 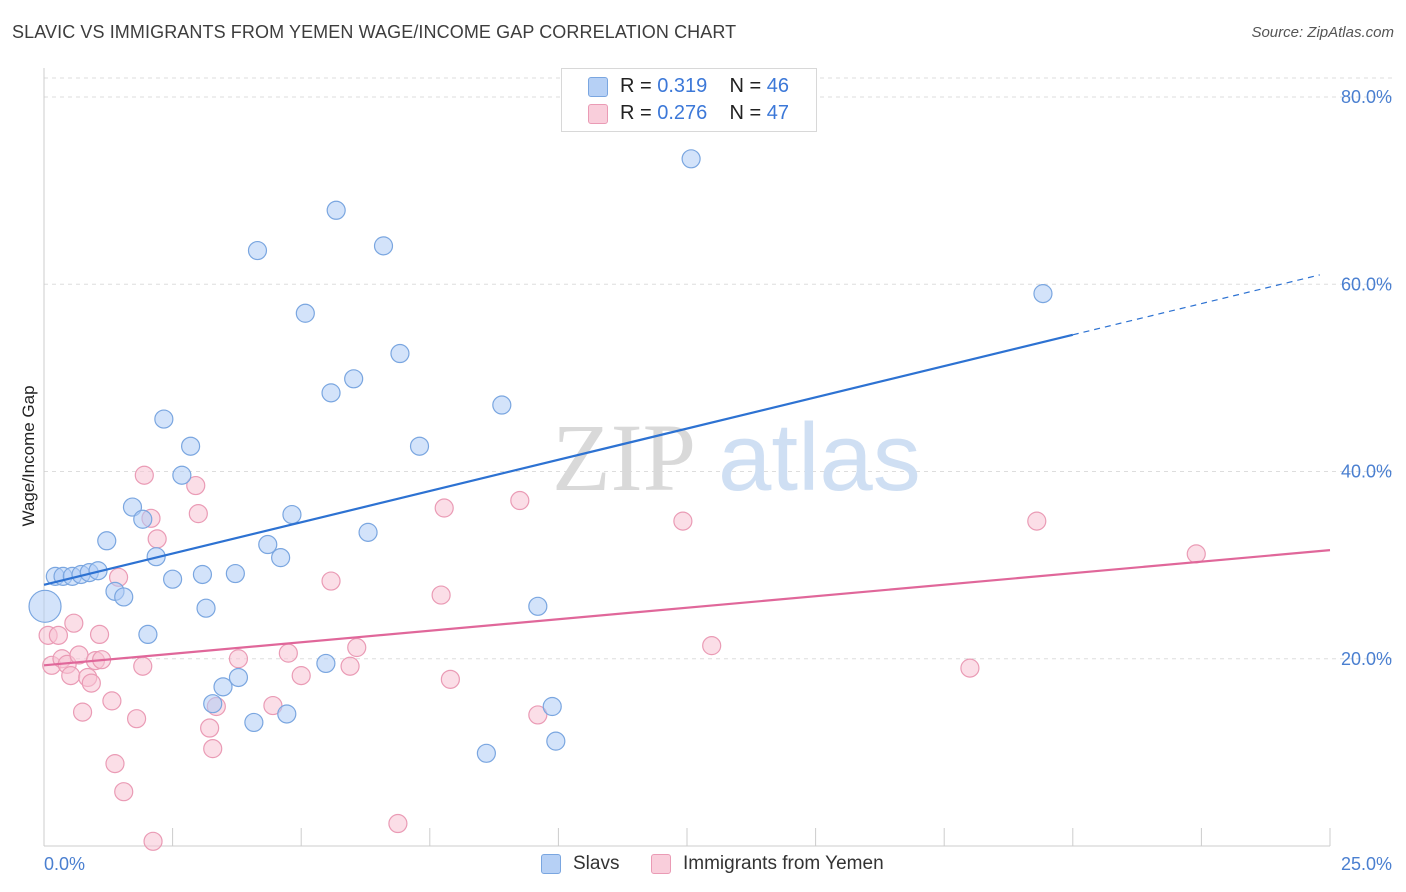 I want to click on x-tick-label-max: 25.0%, so click(x=1366, y=864).